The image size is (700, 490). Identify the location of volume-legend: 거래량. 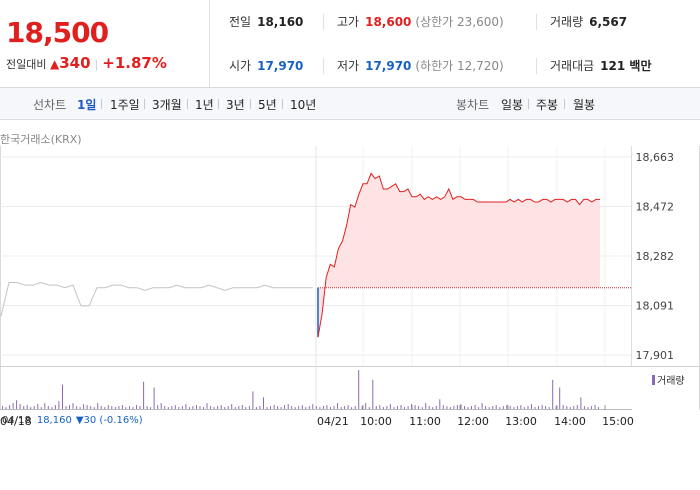
(668, 379).